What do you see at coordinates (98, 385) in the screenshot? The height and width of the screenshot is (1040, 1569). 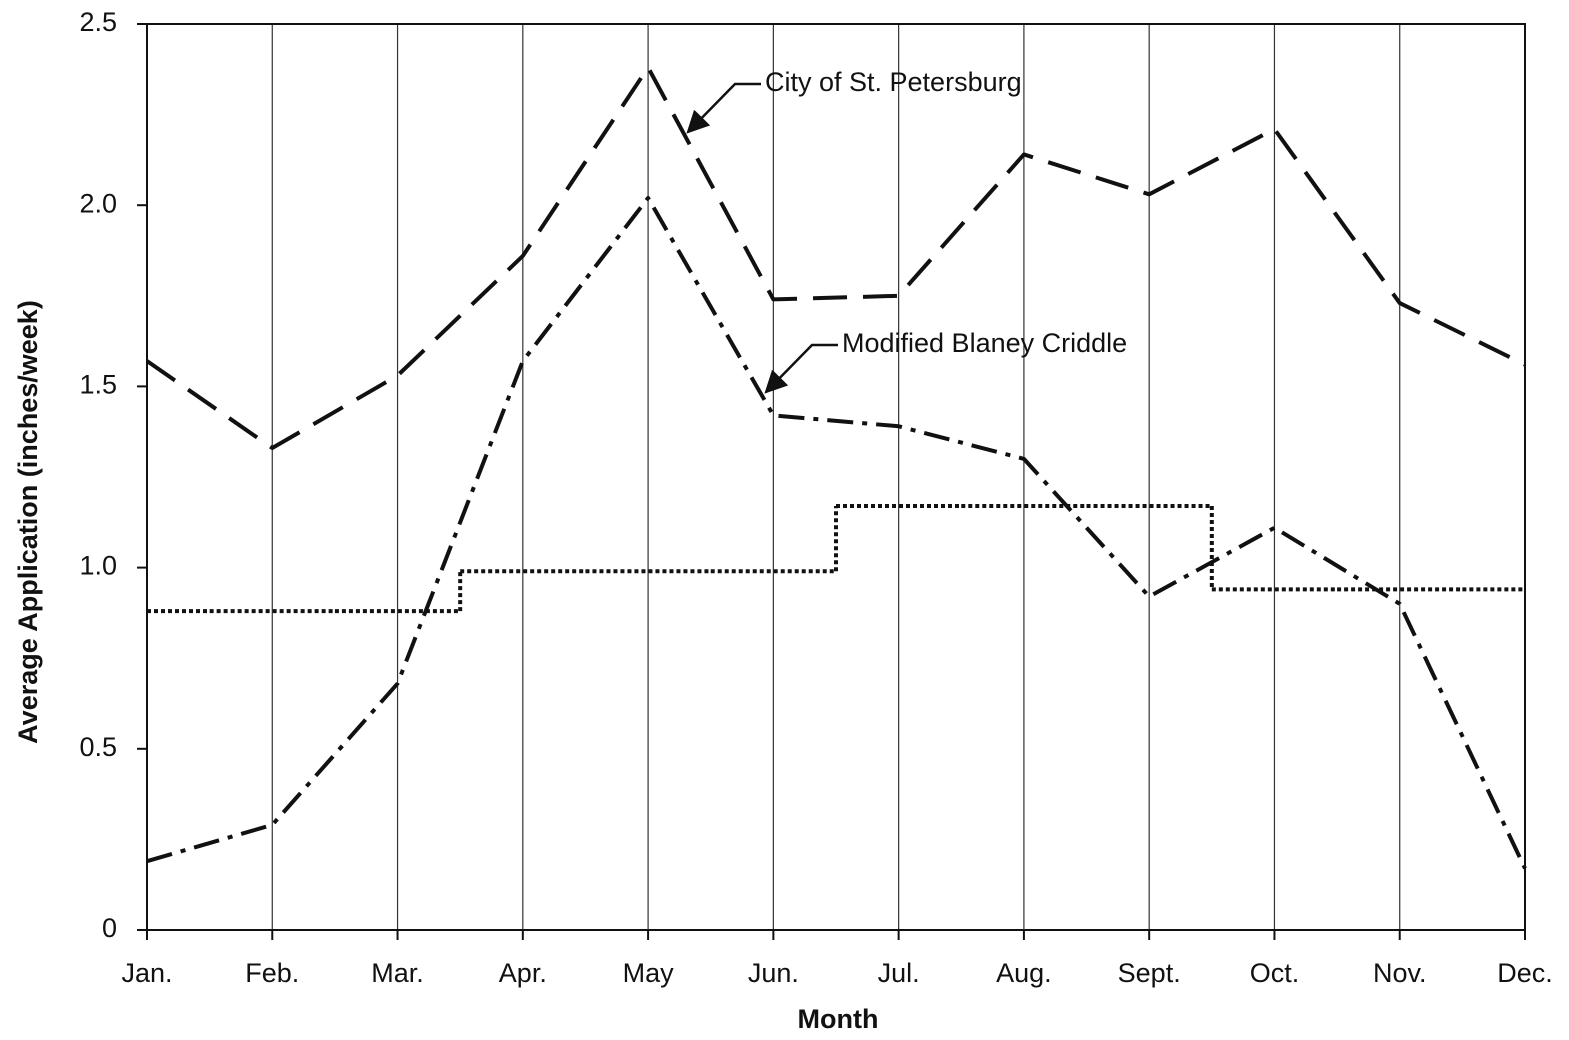 I see `y-tick-label: 1.5` at bounding box center [98, 385].